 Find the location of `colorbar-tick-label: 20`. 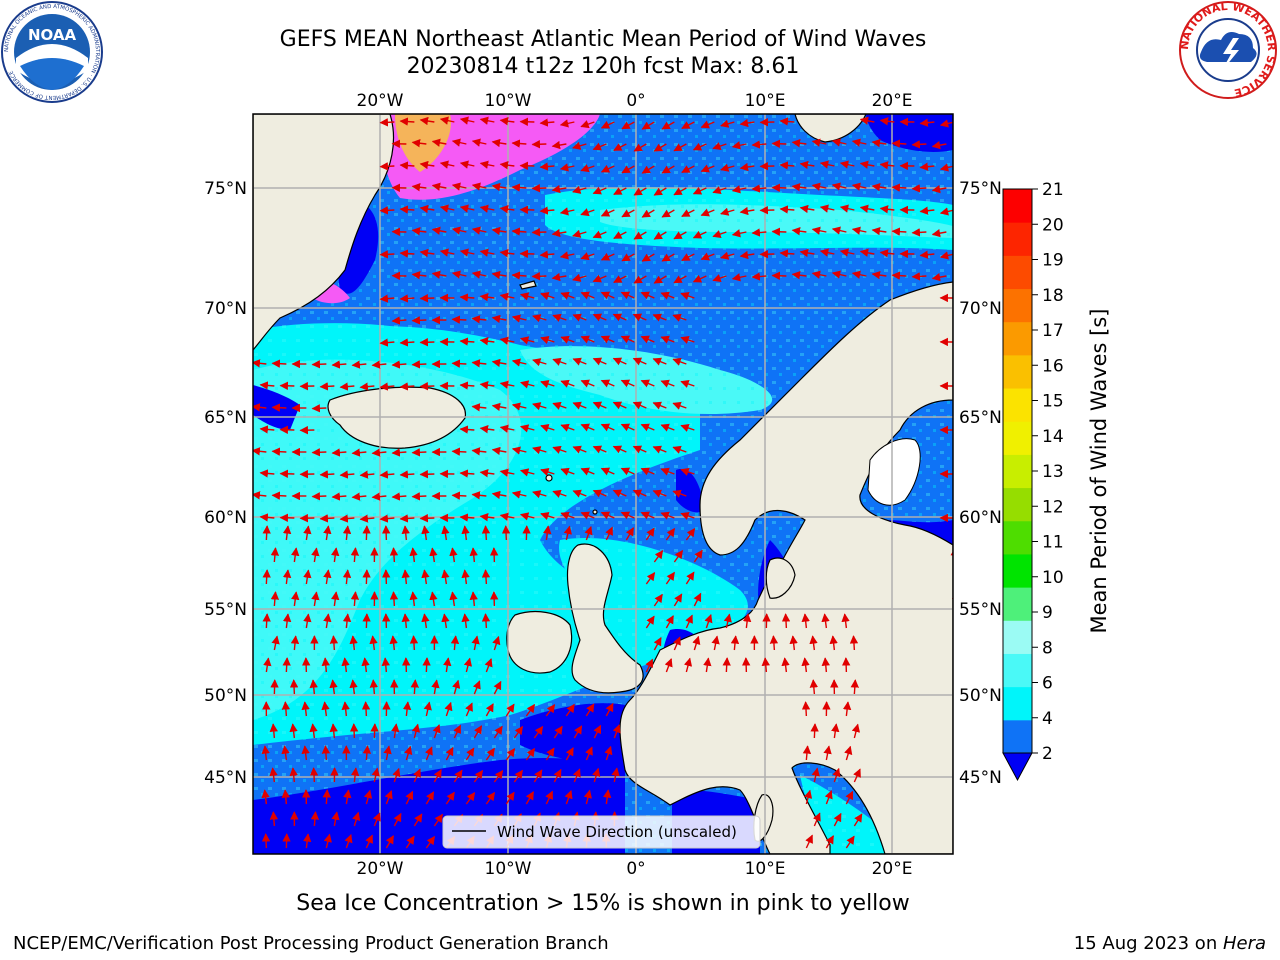

colorbar-tick-label: 20 is located at coordinates (1053, 225).